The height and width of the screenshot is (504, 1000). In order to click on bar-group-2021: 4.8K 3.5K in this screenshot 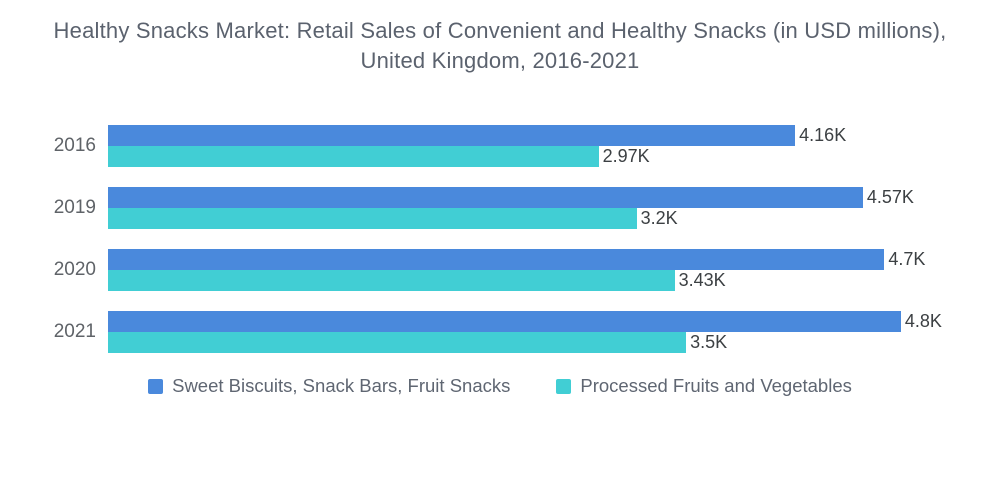, I will do `click(554, 332)`.